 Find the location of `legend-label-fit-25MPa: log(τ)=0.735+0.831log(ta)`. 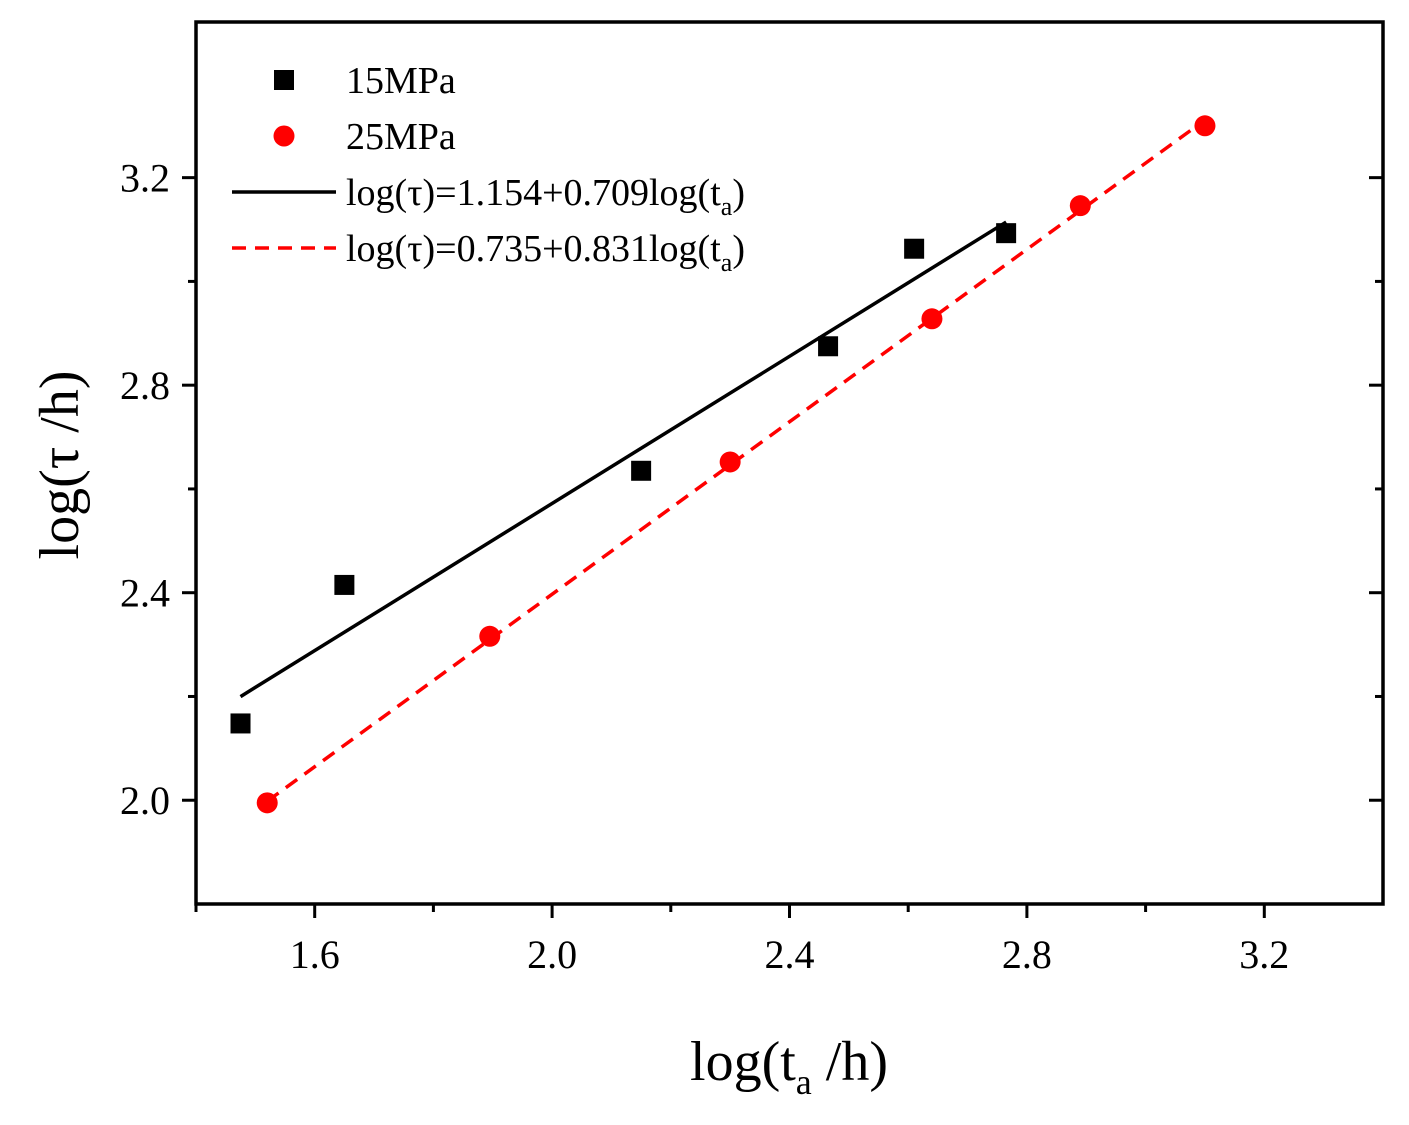

legend-label-fit-25MPa: log(τ)=0.735+0.831log(ta) is located at coordinates (545, 252).